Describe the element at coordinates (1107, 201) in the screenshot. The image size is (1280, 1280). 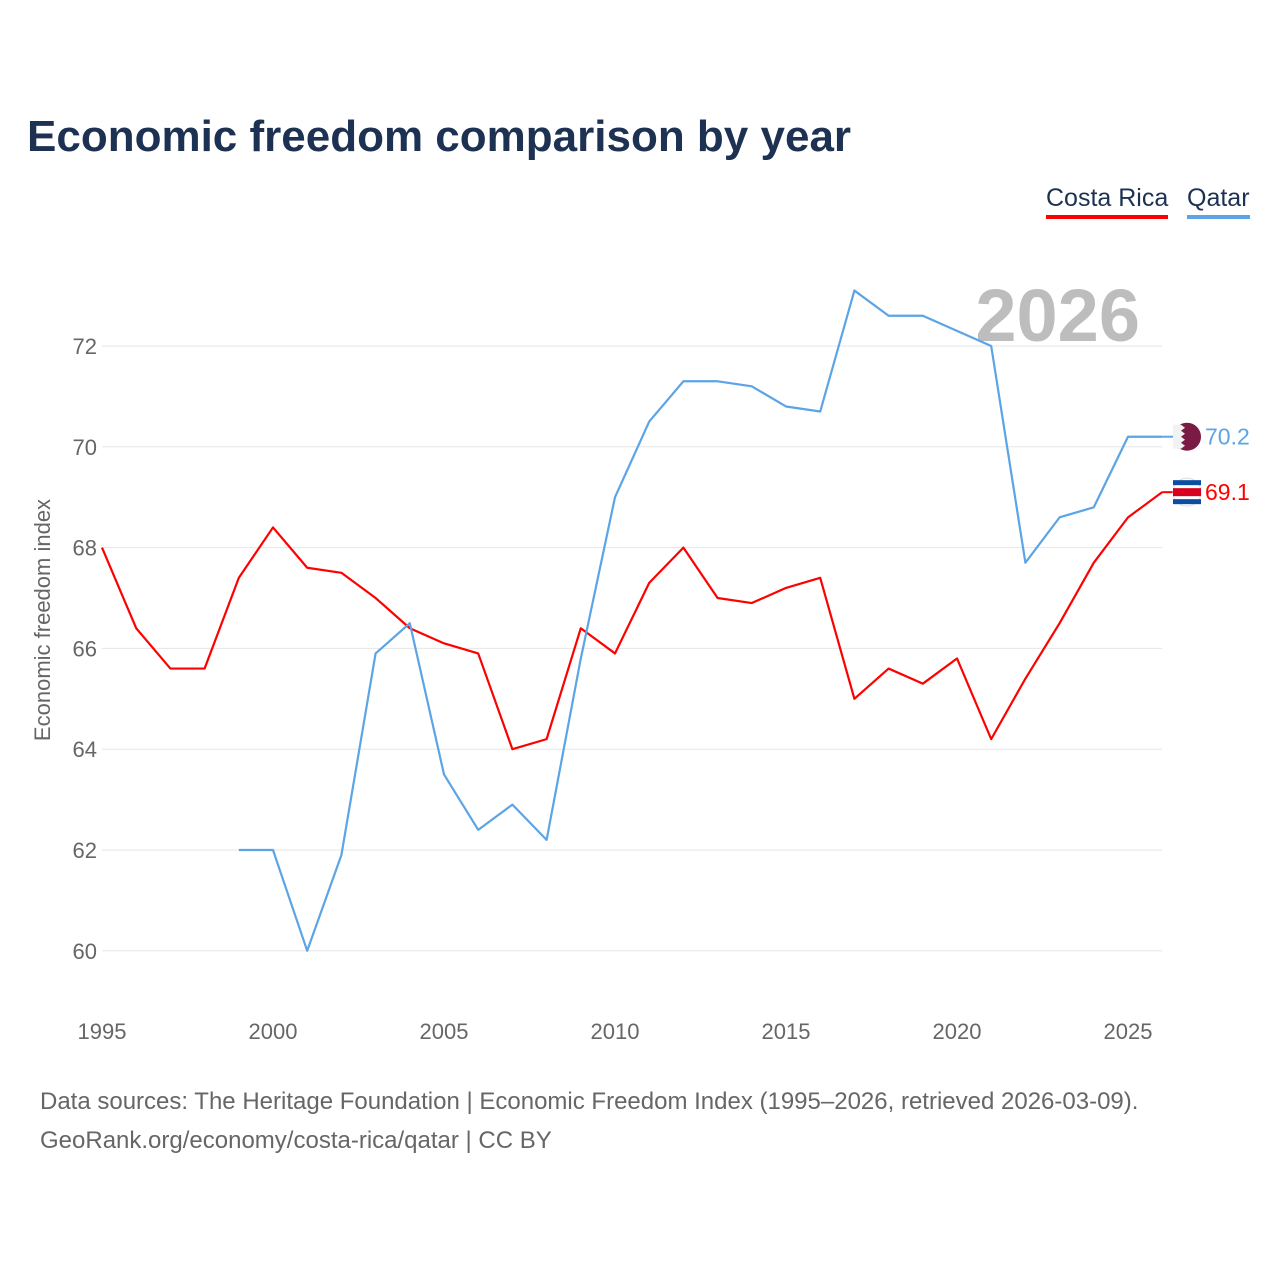
I see `legend-costa-rica: Costa Rica` at that location.